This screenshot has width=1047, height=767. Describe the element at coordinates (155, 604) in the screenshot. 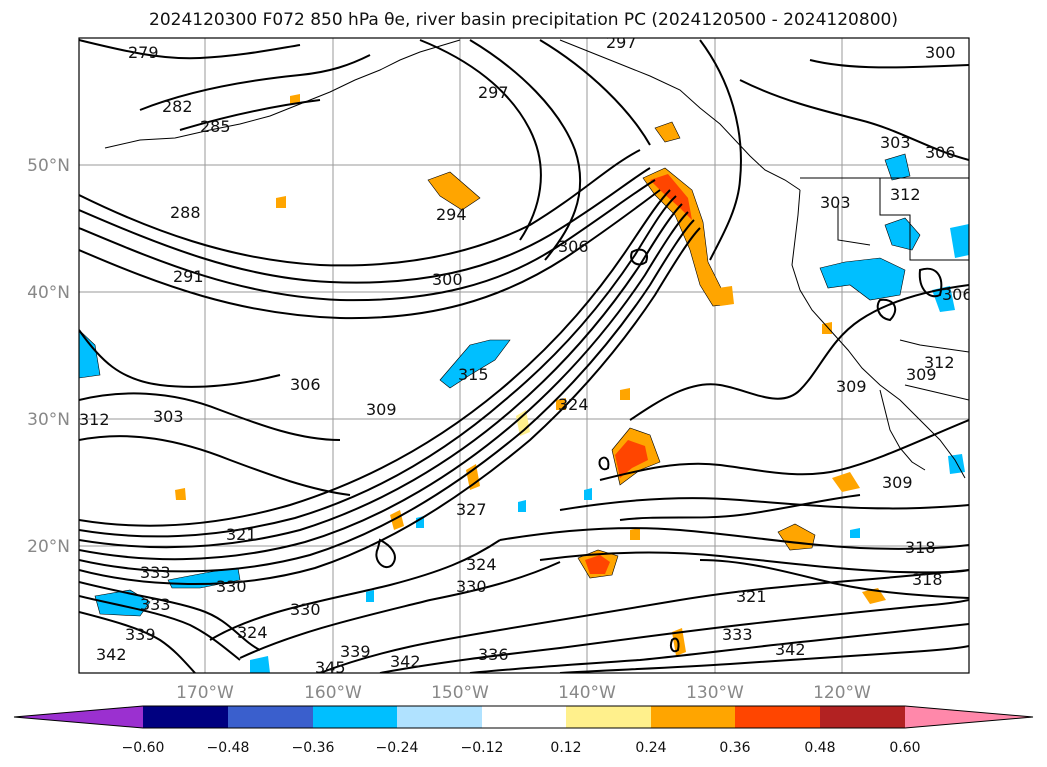

I see `contour-label-333-c: 333` at that location.